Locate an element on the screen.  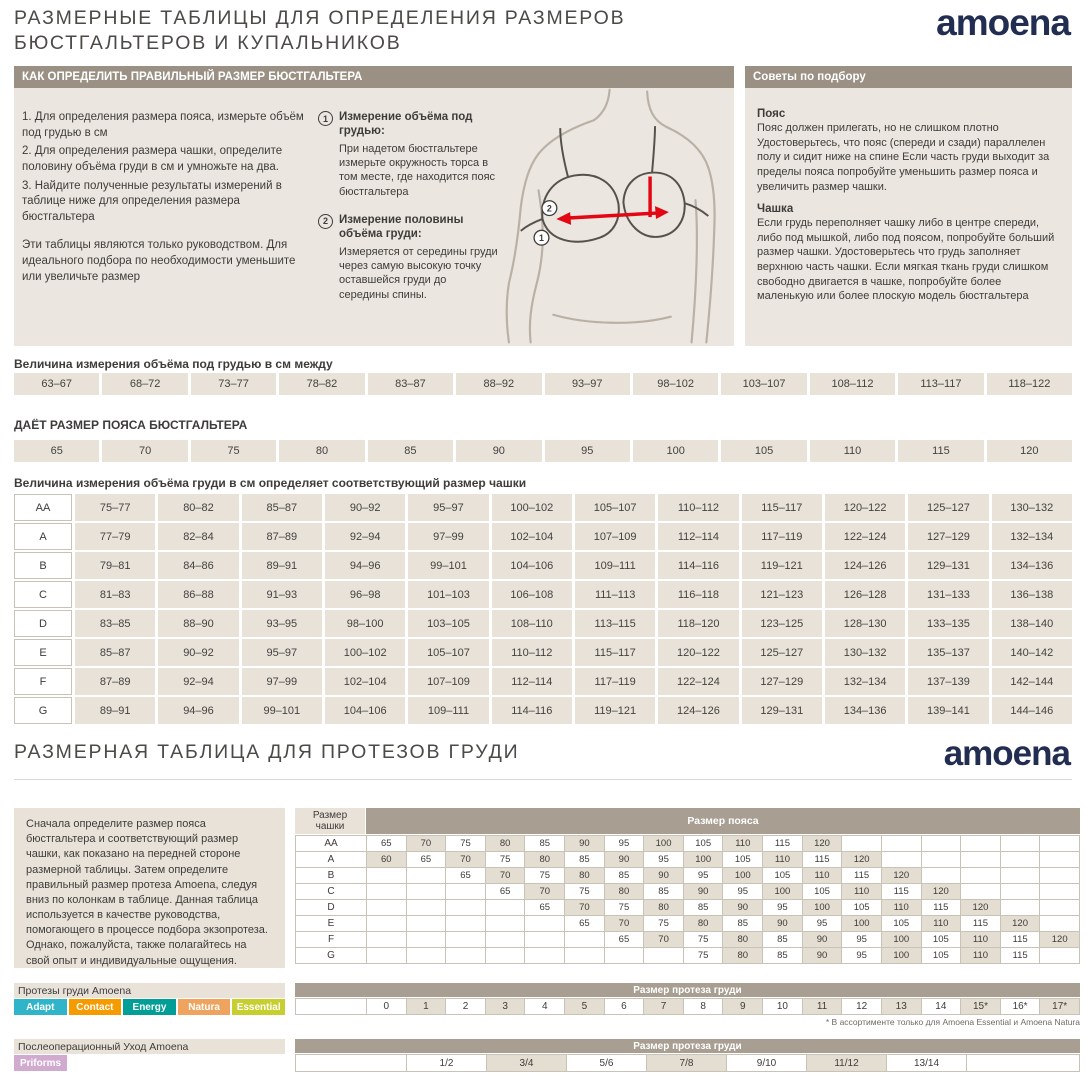
care-size-cell: 13/14 is located at coordinates (926, 1063).